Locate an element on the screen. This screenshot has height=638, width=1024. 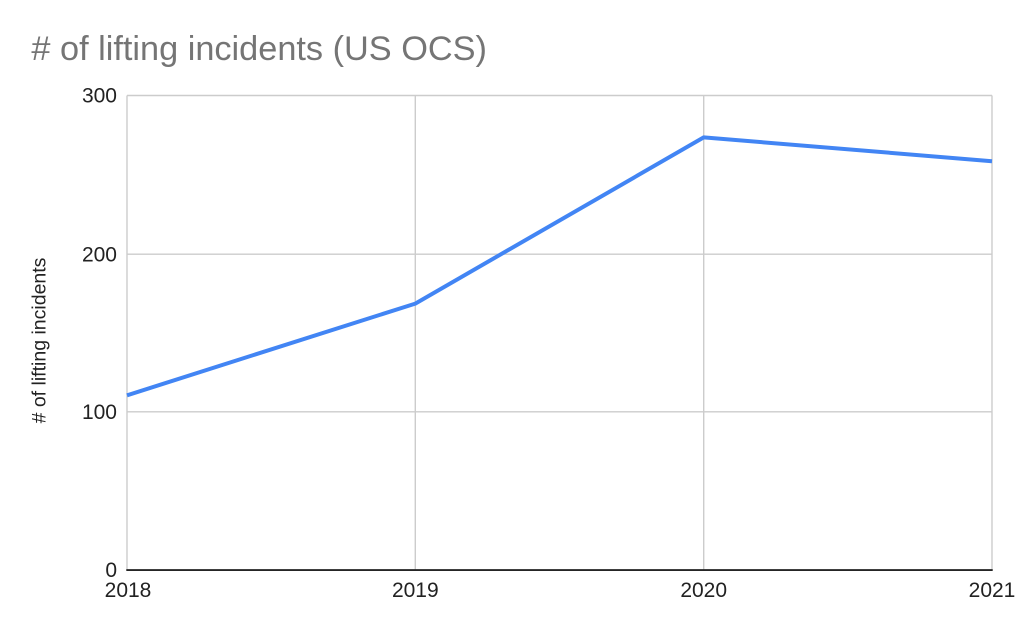
svg-text: 2018 is located at coordinates (128, 590).